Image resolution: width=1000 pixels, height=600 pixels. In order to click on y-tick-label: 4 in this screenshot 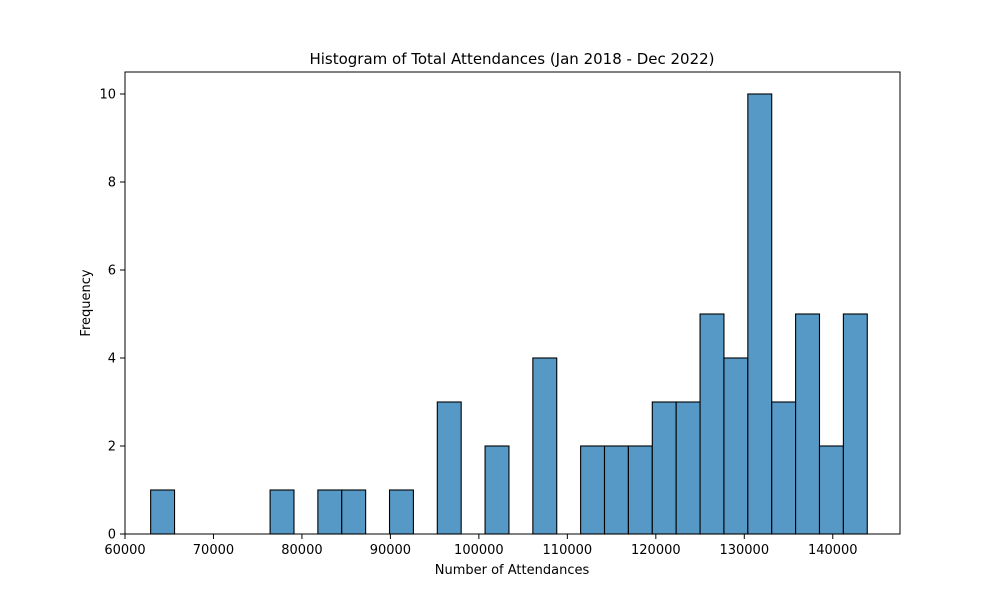, I will do `click(112, 359)`.